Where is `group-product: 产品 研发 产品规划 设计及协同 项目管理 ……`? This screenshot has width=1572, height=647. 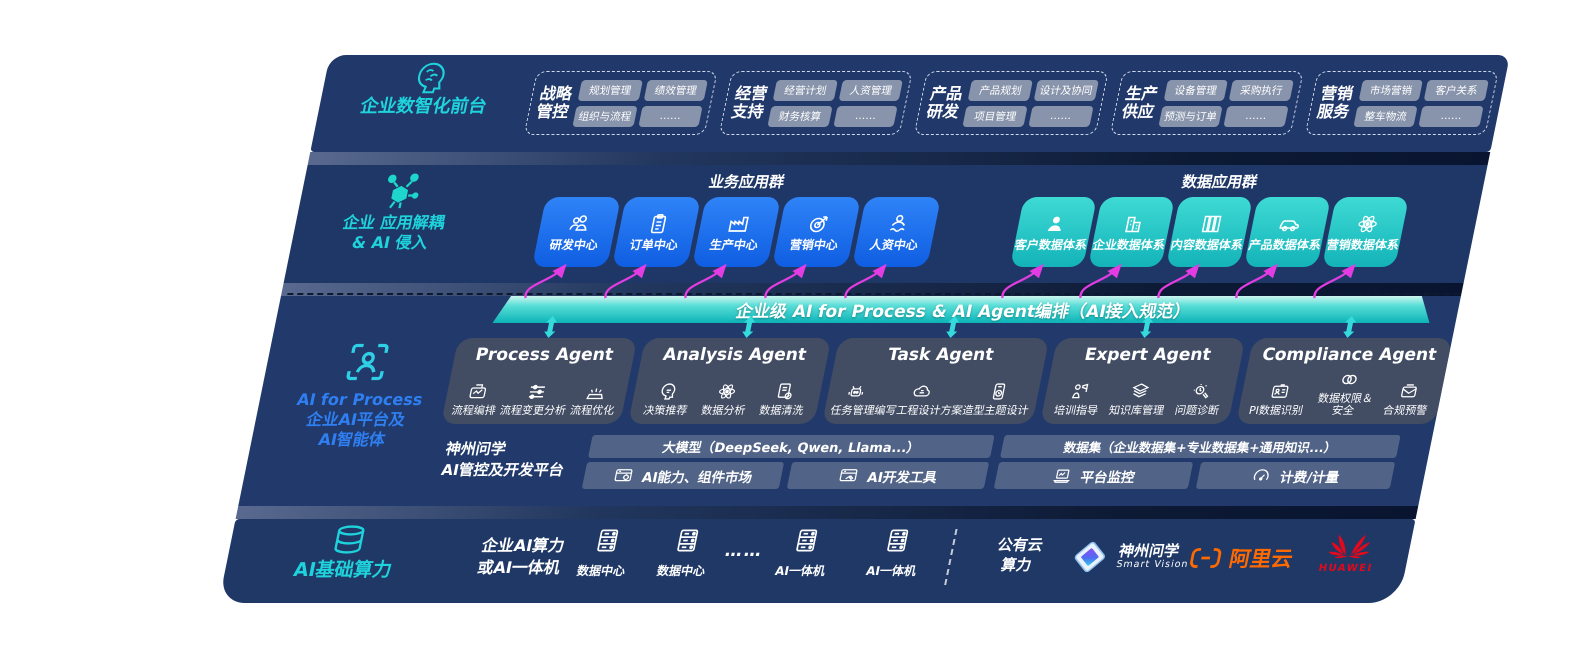 group-product: 产品 研发 产品规划 设计及协同 项目管理 …… is located at coordinates (1011, 103).